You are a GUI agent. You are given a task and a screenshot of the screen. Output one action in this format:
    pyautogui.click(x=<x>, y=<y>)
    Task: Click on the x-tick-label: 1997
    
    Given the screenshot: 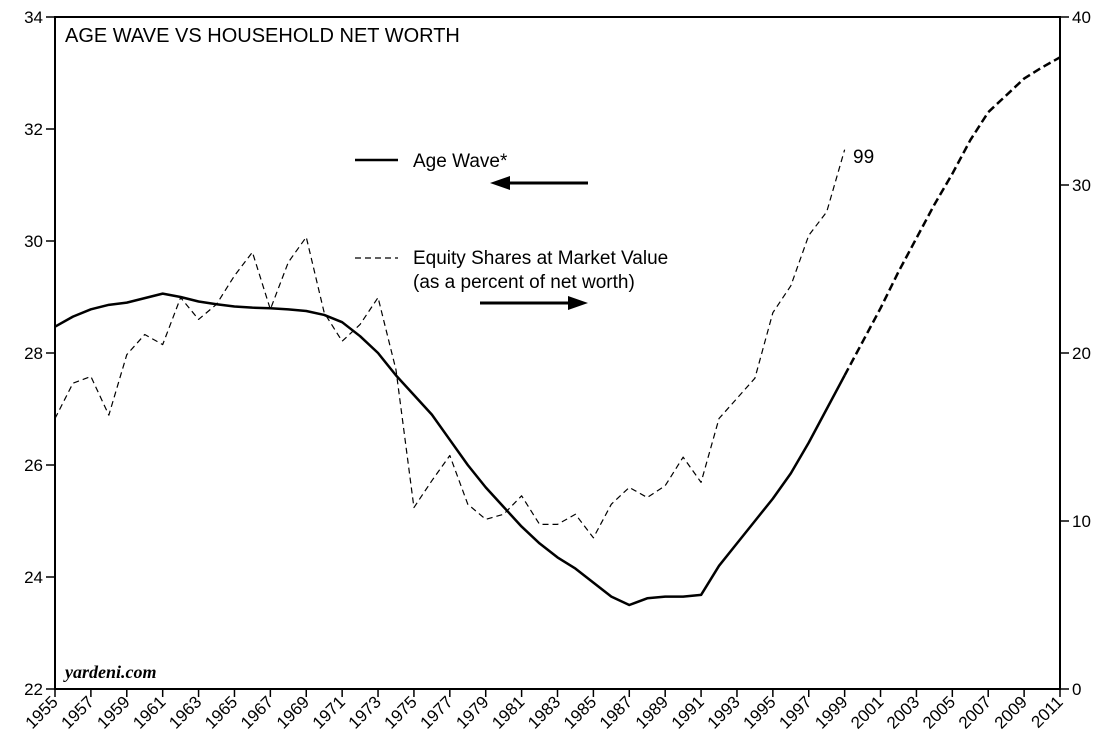 What is the action you would take?
    pyautogui.click(x=795, y=712)
    